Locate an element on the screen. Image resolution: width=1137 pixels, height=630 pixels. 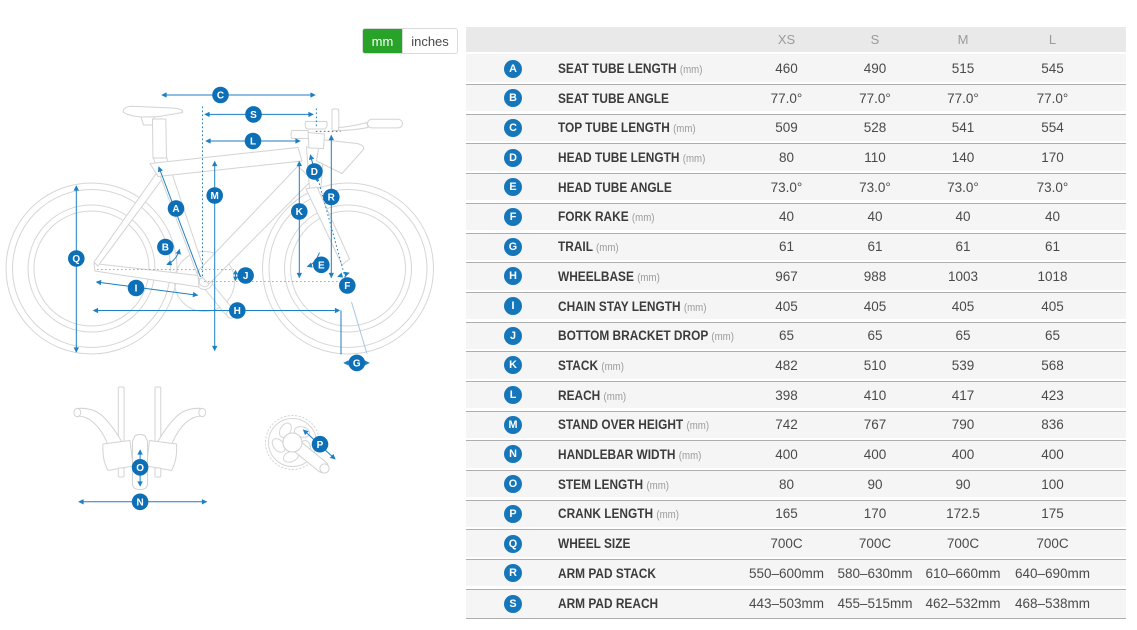
svg-text: Q is located at coordinates (76, 259).